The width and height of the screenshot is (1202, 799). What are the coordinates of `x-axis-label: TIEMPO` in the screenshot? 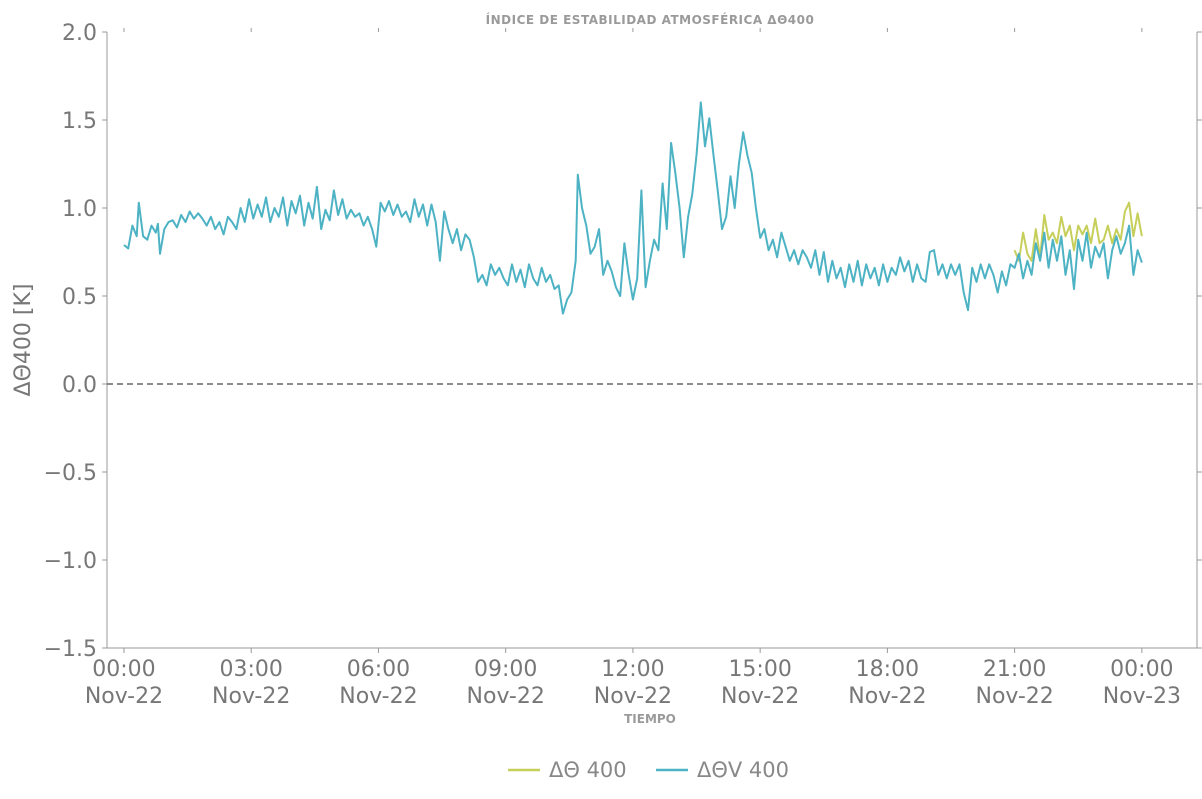 It's located at (650, 719).